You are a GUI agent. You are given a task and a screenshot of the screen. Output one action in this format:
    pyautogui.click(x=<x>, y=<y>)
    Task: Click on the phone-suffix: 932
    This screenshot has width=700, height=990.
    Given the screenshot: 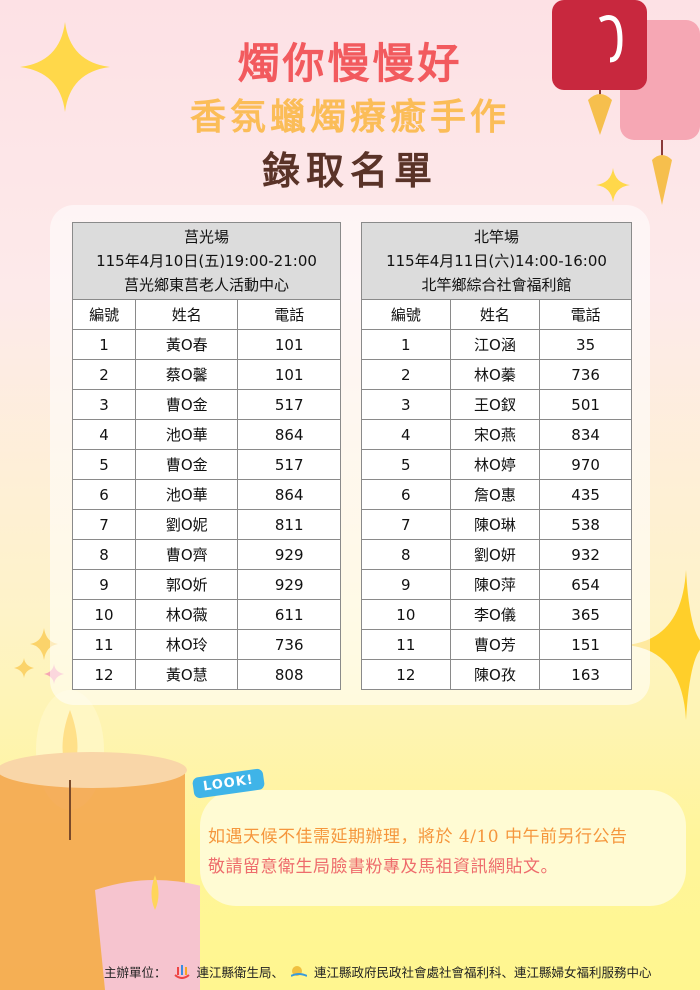 What is the action you would take?
    pyautogui.click(x=585, y=554)
    